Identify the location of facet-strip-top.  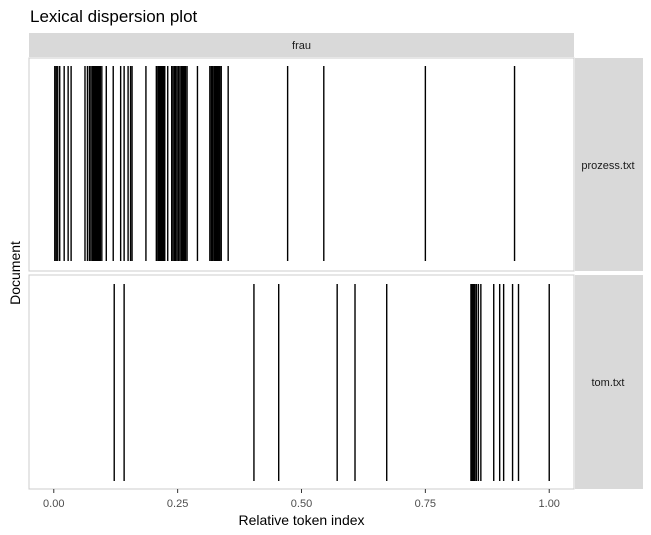
(301, 45).